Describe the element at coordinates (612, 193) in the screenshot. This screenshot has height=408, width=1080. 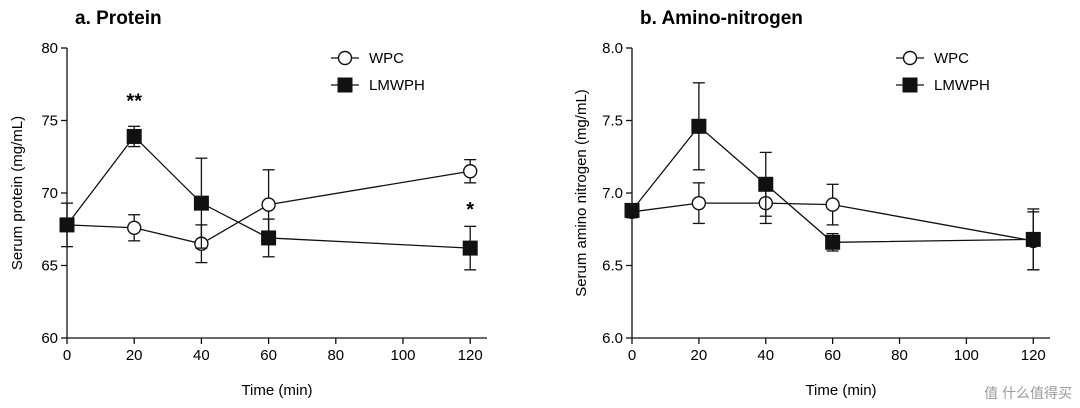
I see `y-tick-label: 7.0` at that location.